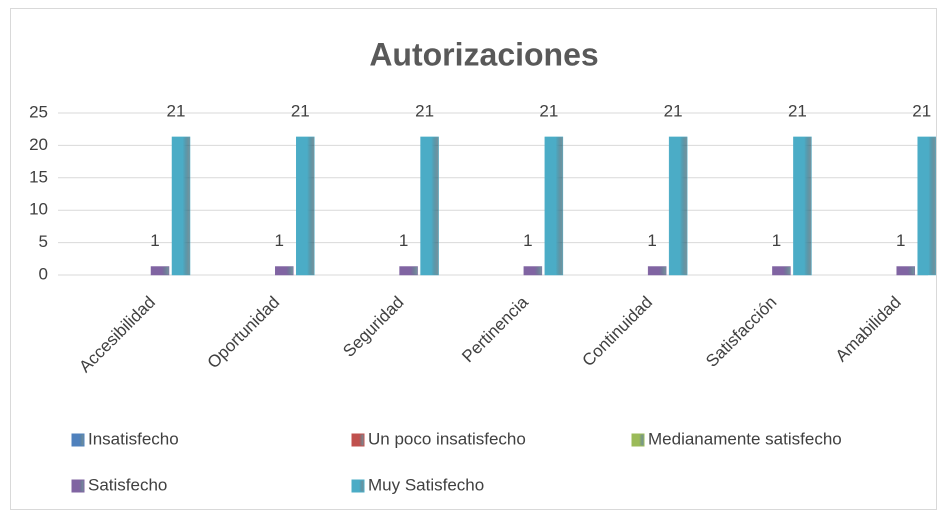 Image resolution: width=942 pixels, height=517 pixels. What do you see at coordinates (38, 111) in the screenshot?
I see `y-tick-label: 25` at bounding box center [38, 111].